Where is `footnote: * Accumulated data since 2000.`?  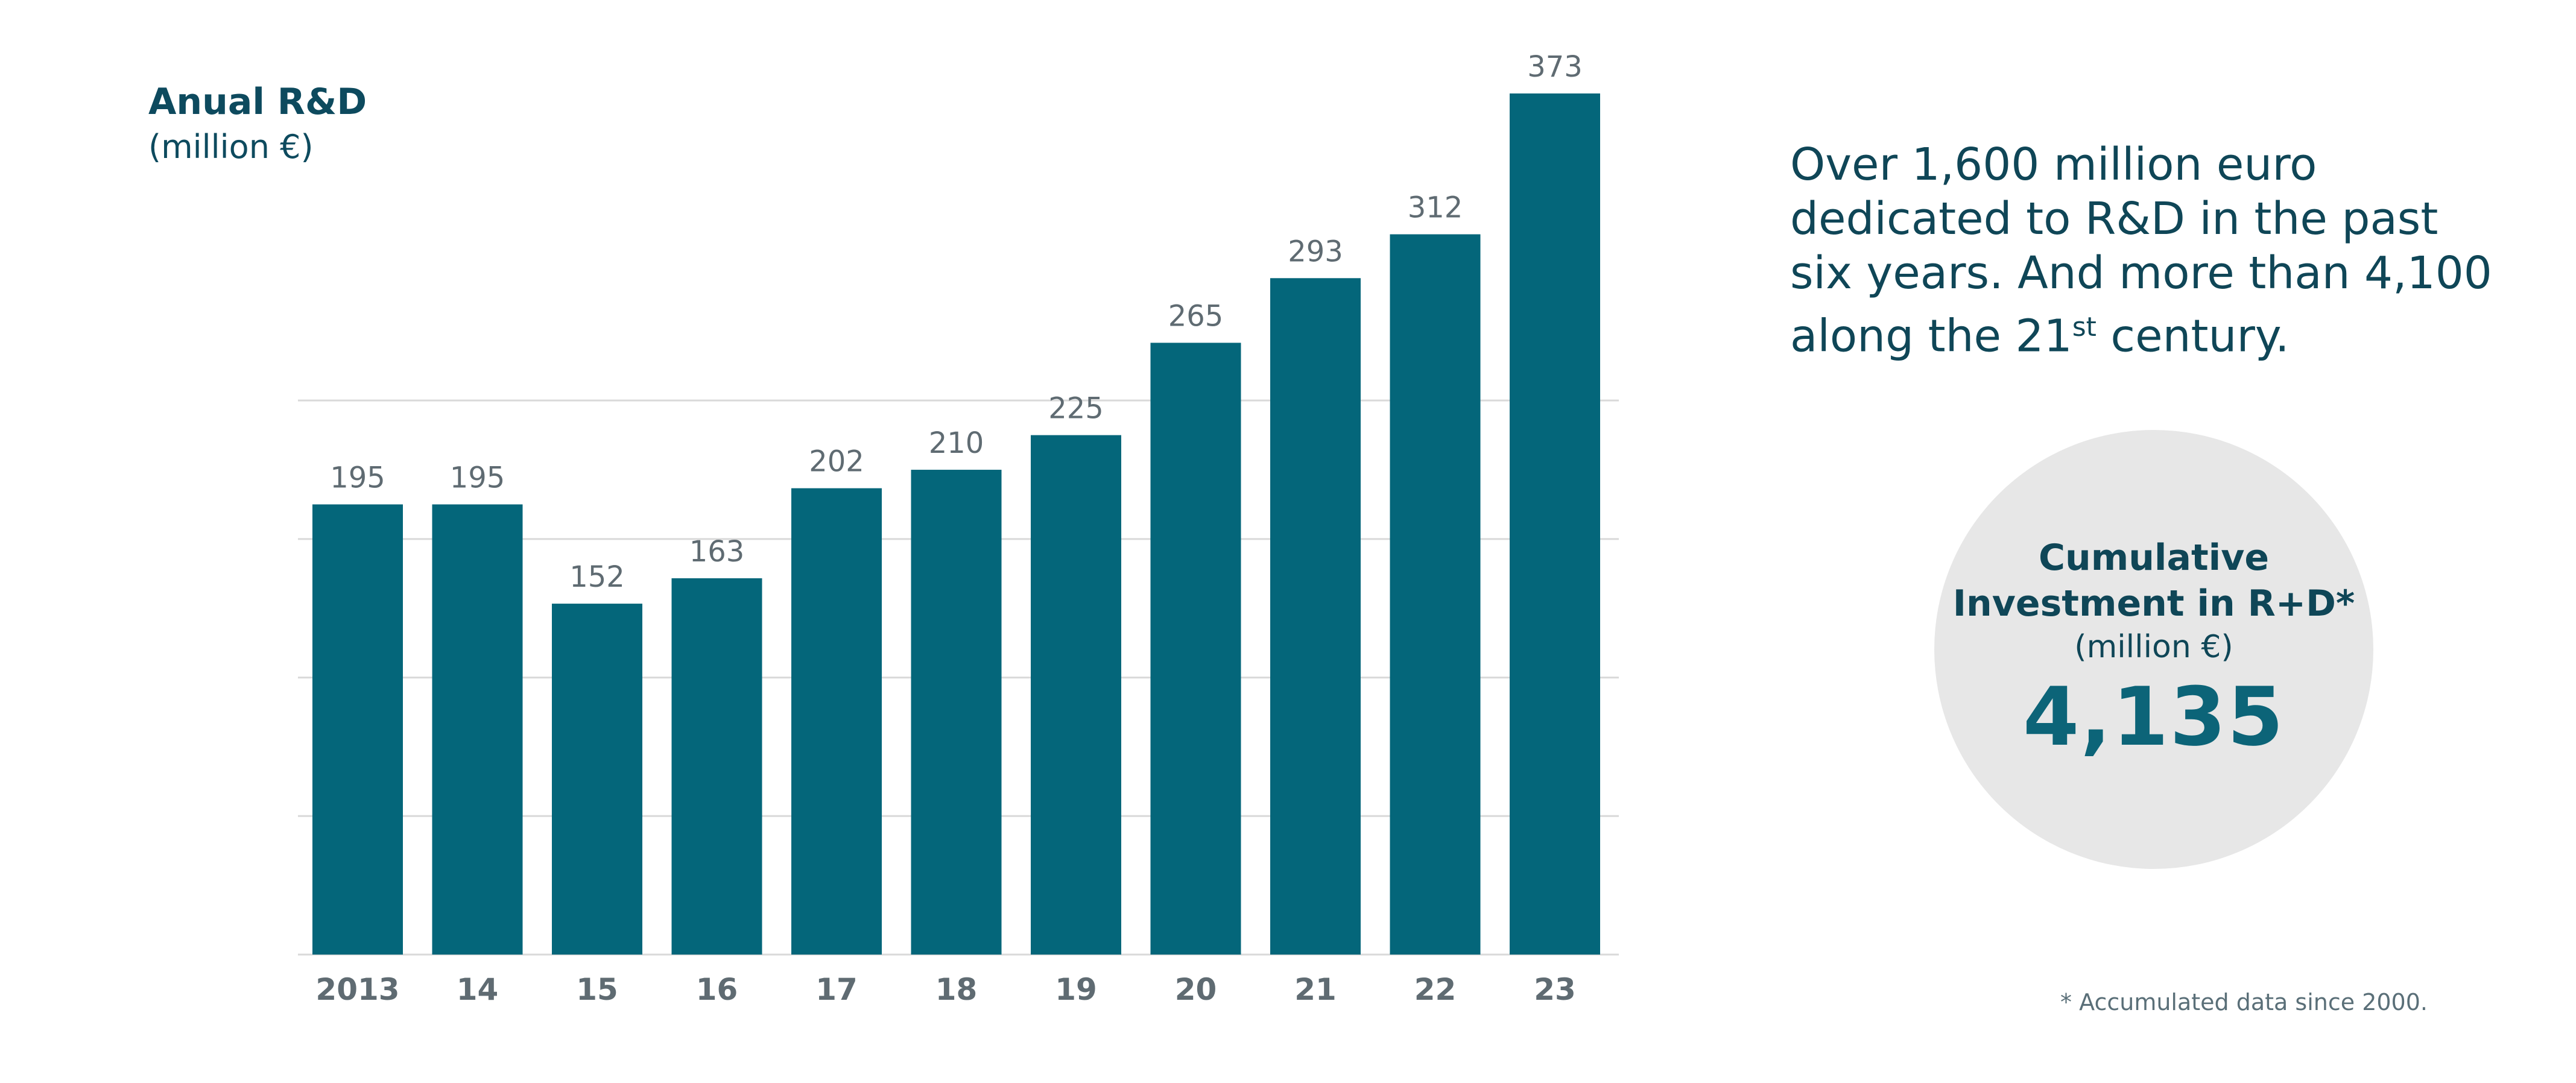
footnote: * Accumulated data since 2000. is located at coordinates (2244, 1002).